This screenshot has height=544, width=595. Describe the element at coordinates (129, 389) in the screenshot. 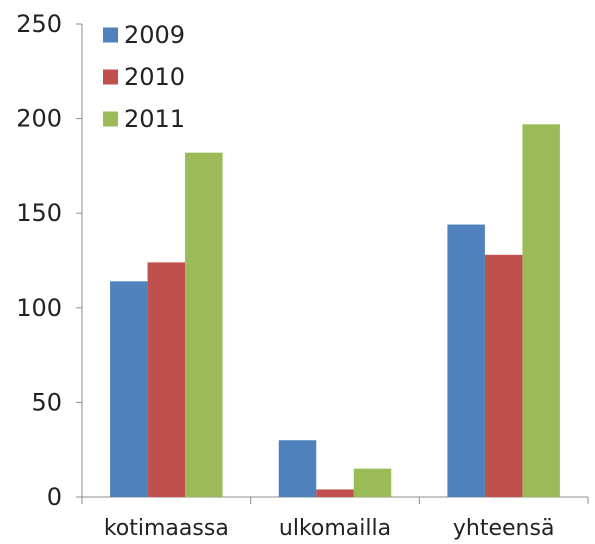

I see `bar-2009-kotimaassa` at that location.